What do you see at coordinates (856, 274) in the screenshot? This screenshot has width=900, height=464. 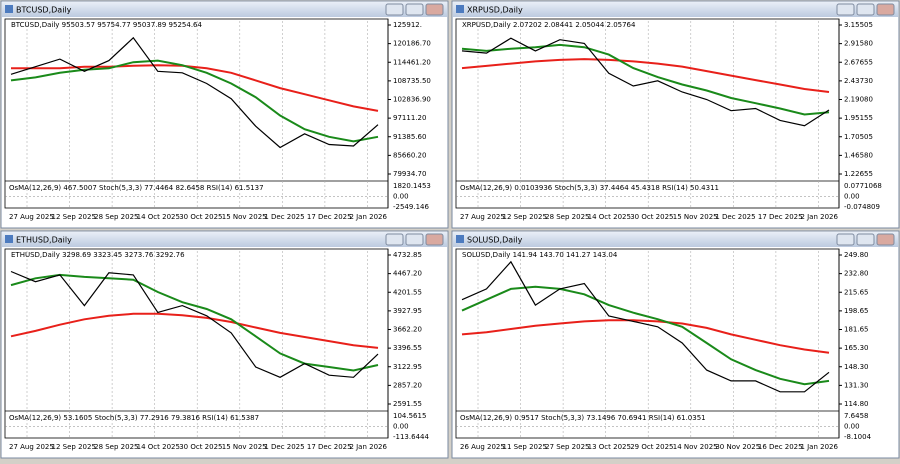 I see `price-label: 232.80` at bounding box center [856, 274].